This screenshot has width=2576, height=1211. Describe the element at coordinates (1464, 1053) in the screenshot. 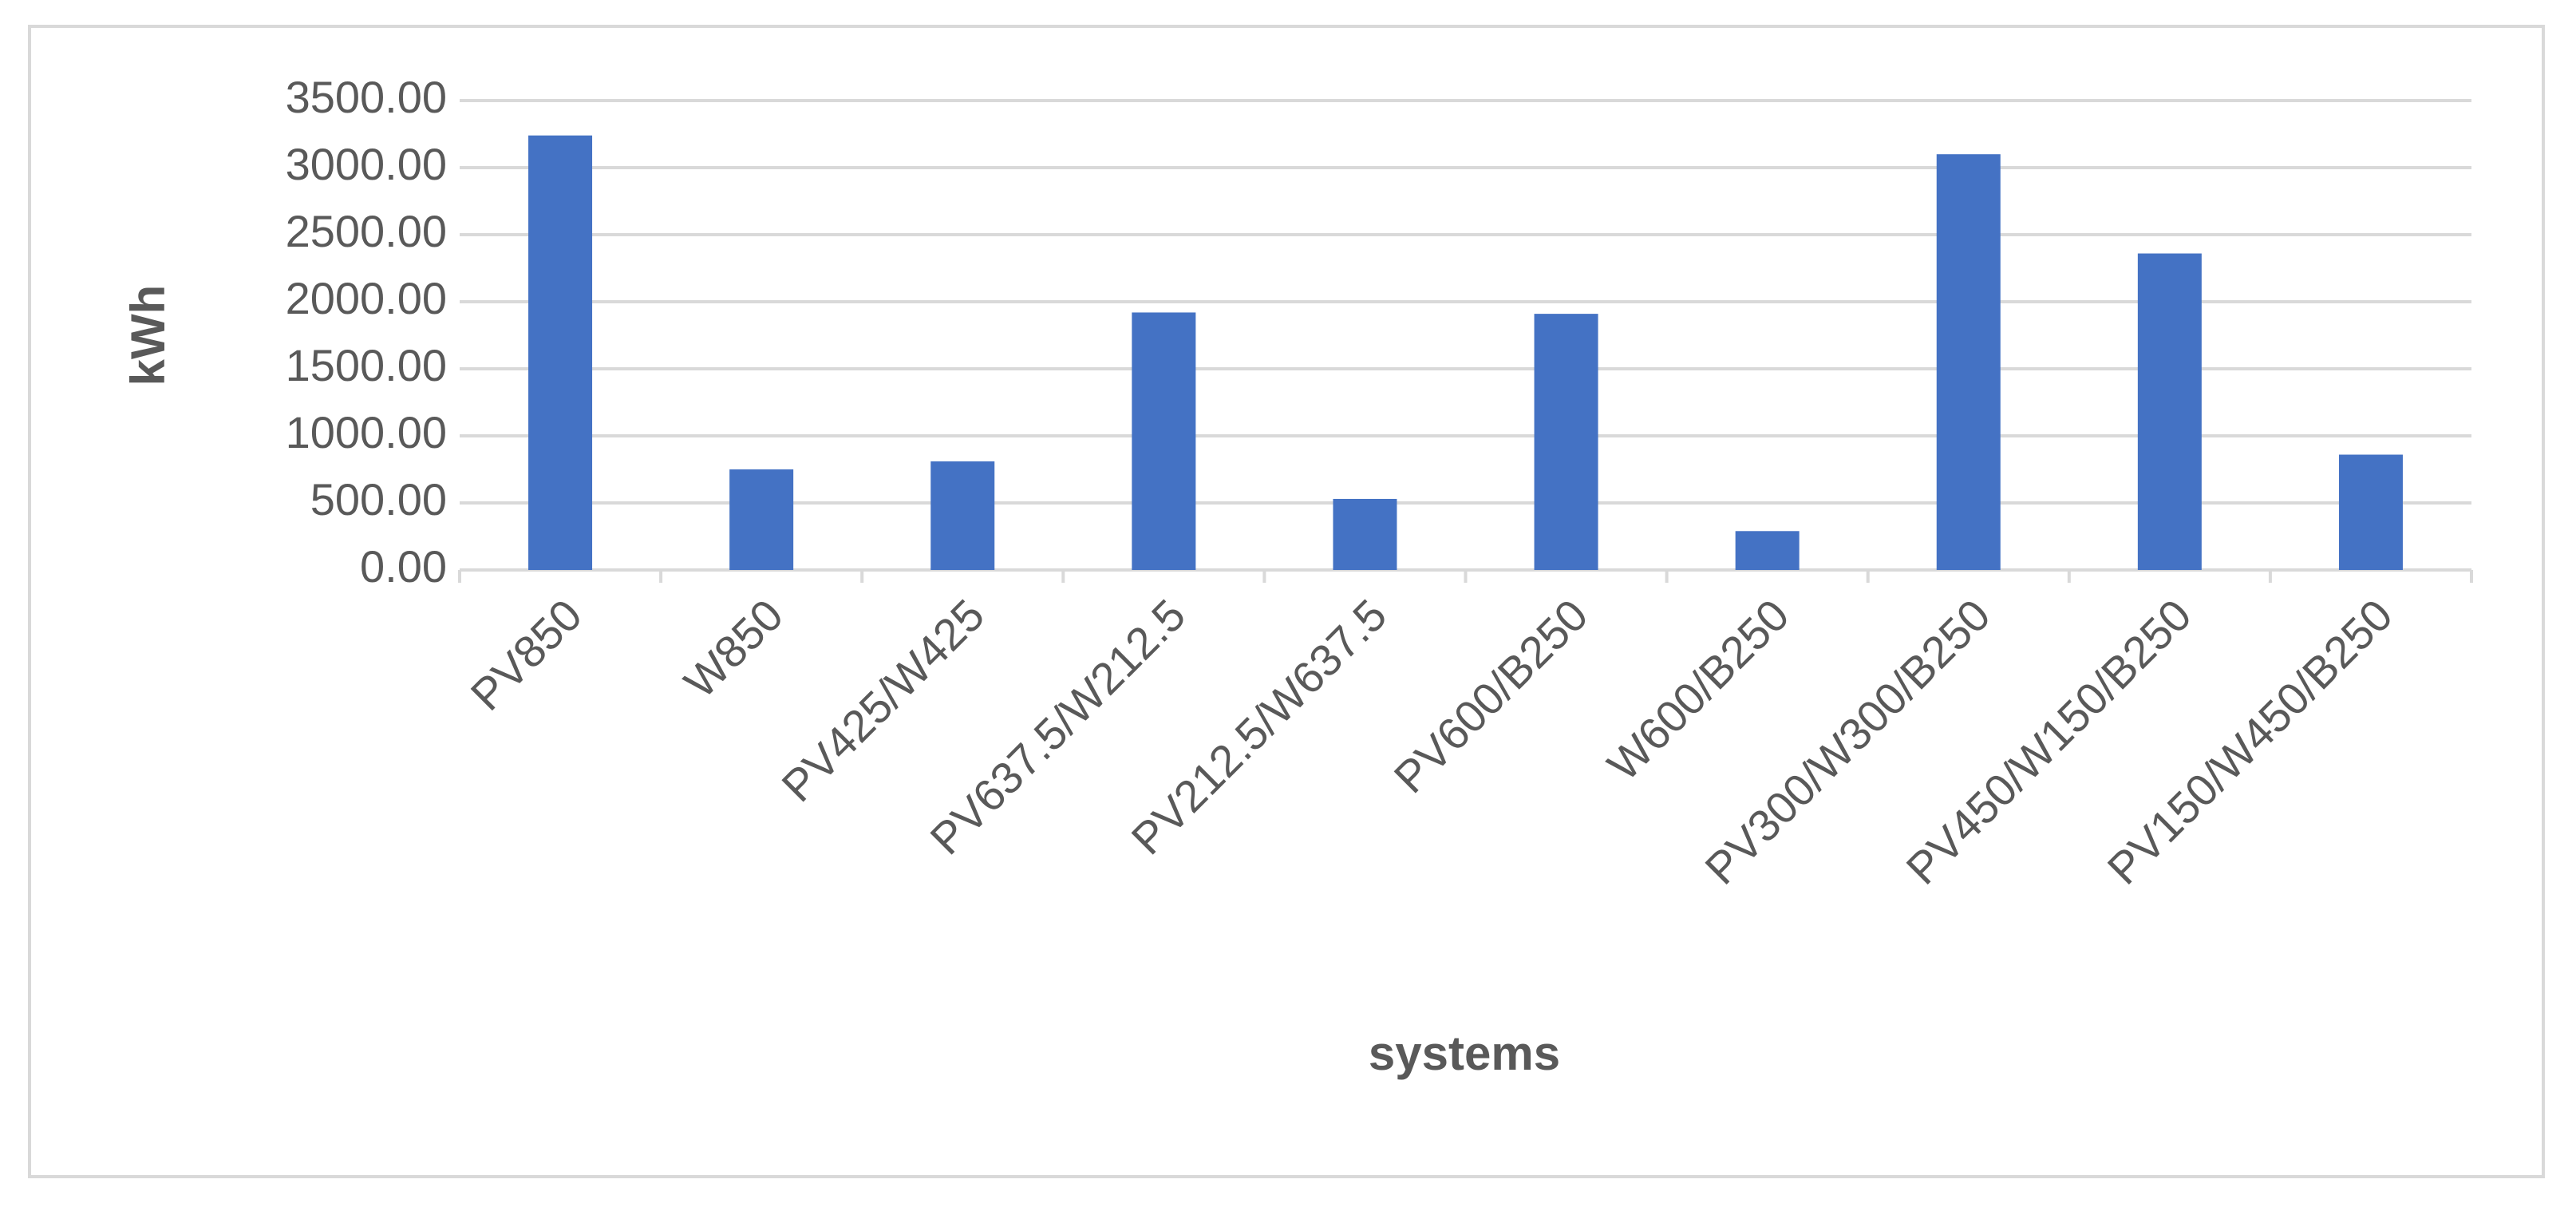

I see `x-axis-title: systems` at that location.